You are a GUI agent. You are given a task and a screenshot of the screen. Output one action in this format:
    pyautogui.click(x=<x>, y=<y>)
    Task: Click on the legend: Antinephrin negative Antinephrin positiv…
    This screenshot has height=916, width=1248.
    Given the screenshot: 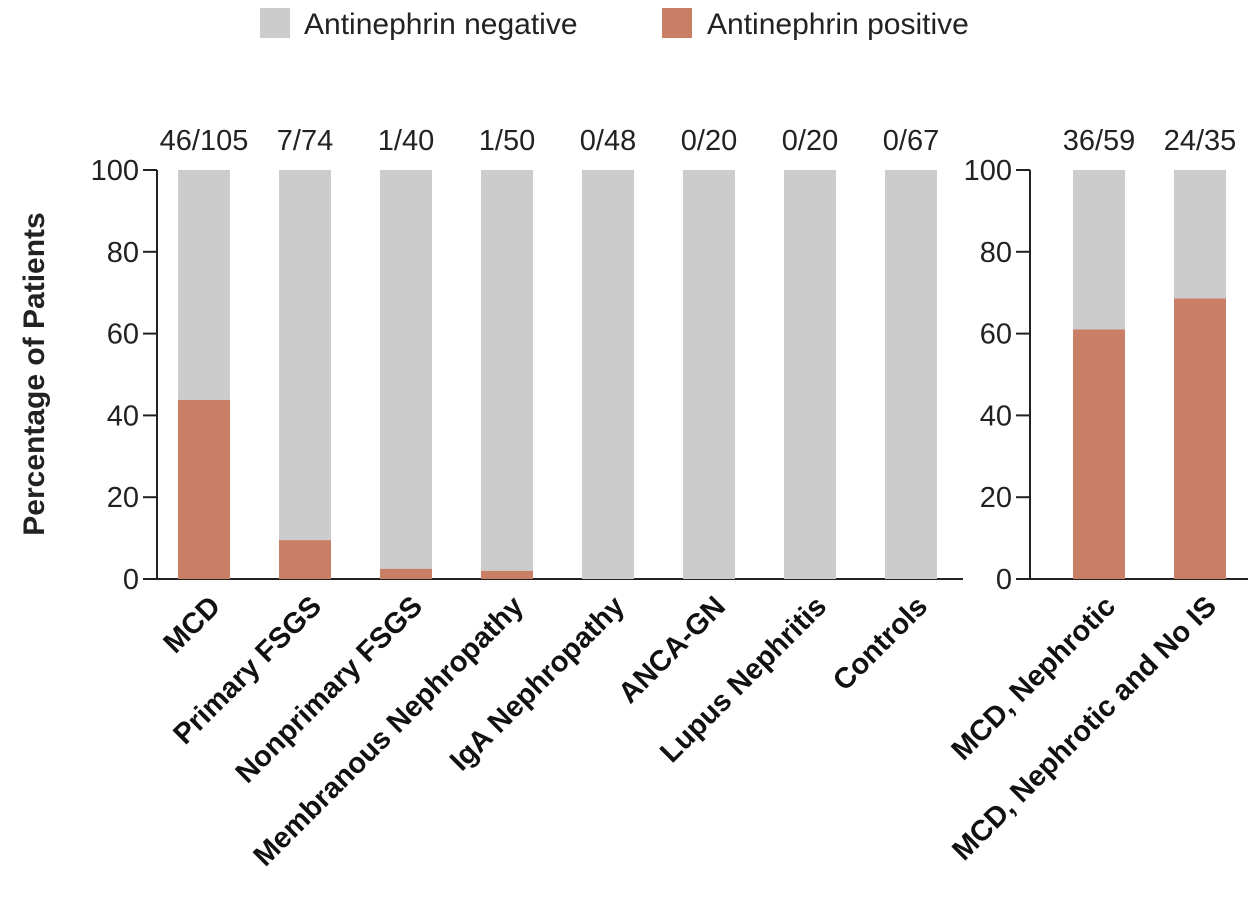 What is the action you would take?
    pyautogui.click(x=614, y=24)
    